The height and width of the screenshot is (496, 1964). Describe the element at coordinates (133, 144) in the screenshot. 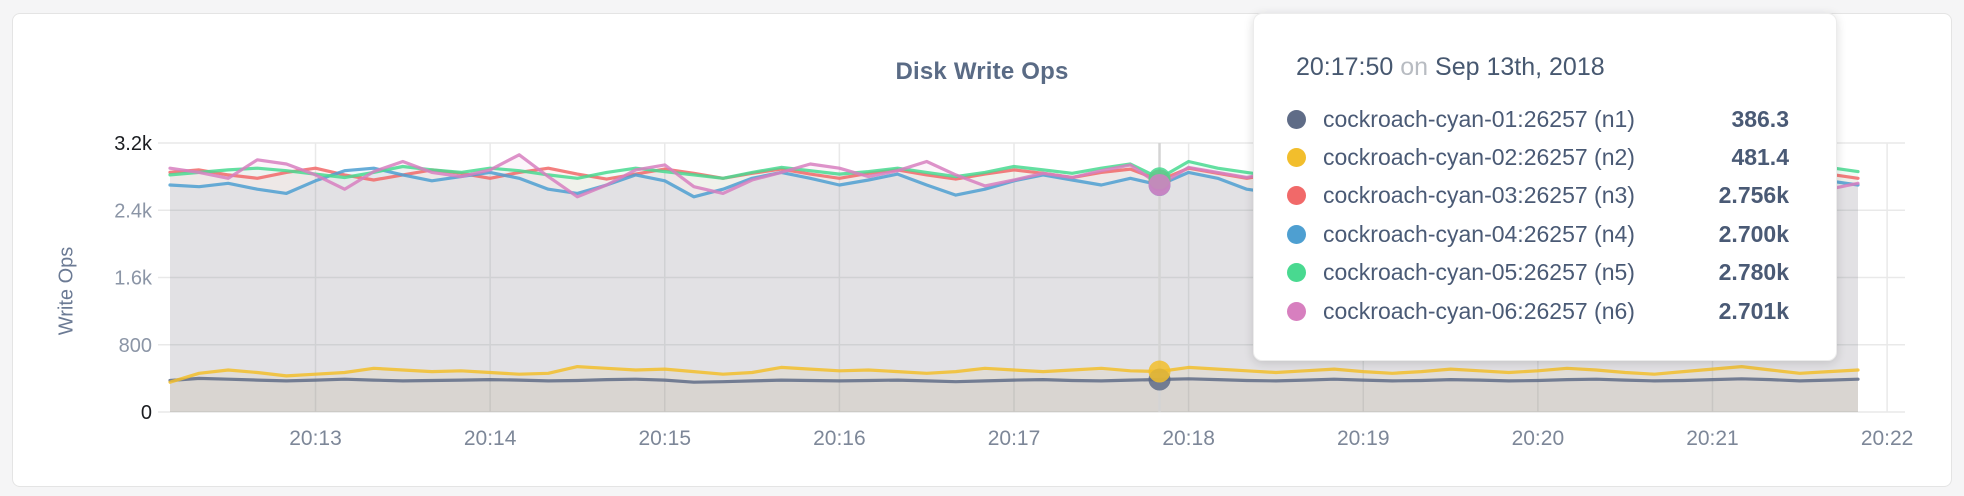

I see `y-tick-label: 3.2k` at that location.